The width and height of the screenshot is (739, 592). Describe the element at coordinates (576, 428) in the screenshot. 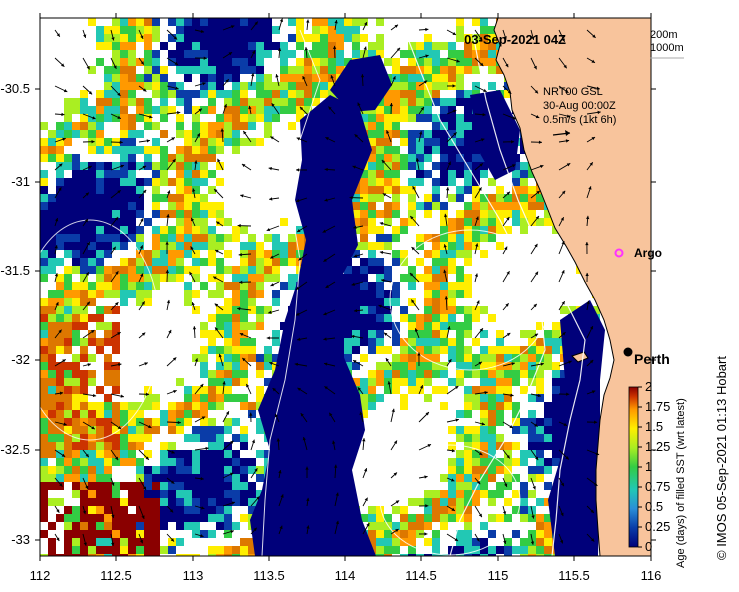

I see `fresh-data-region-coastal` at that location.